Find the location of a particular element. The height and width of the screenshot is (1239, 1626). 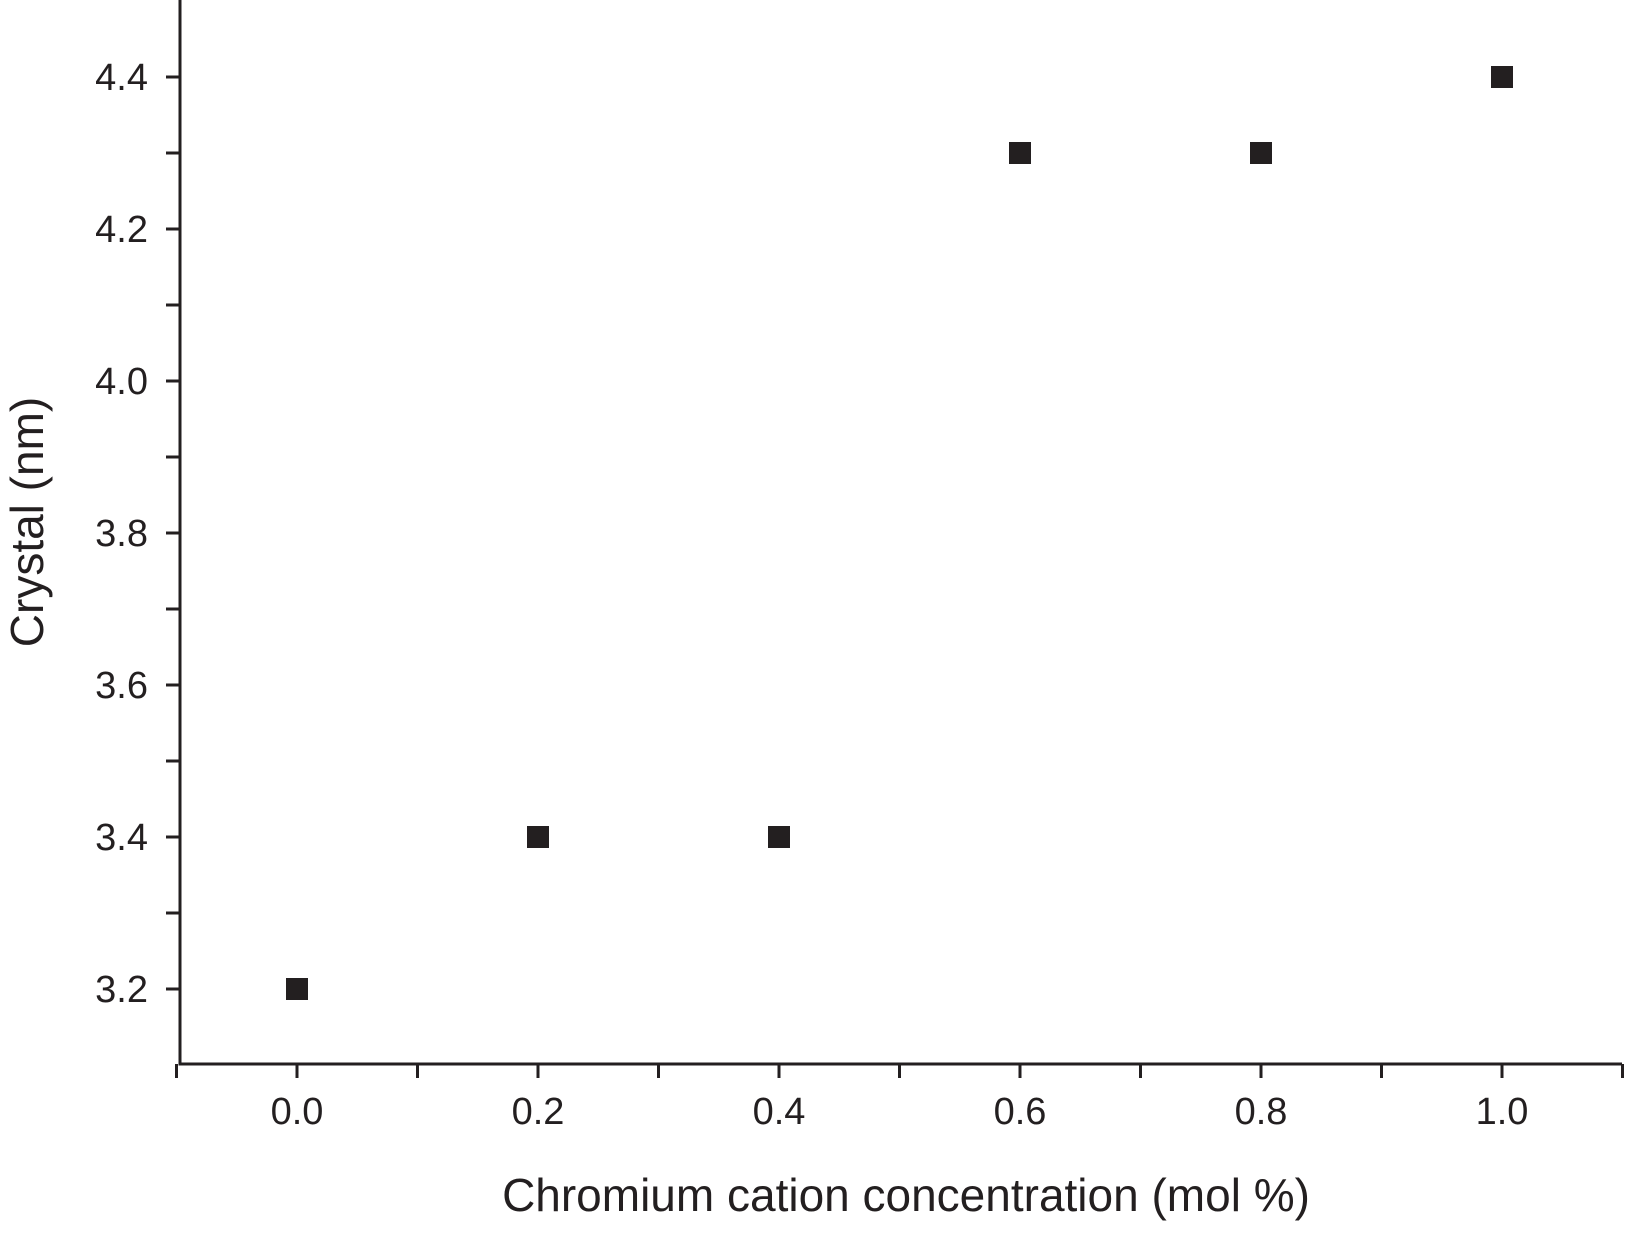

x-tick-label: 0.8 is located at coordinates (1261, 1112).